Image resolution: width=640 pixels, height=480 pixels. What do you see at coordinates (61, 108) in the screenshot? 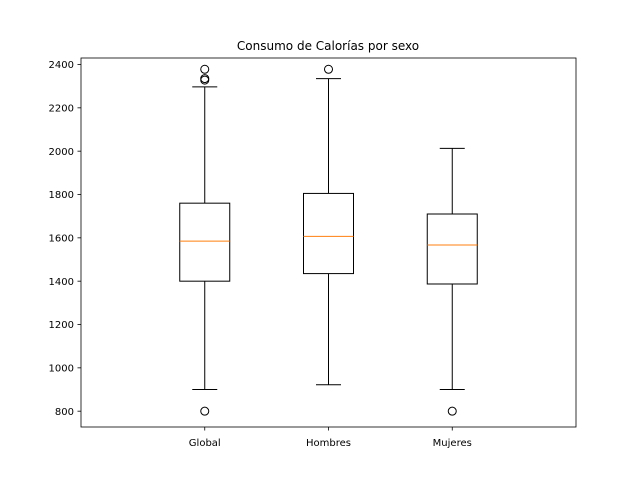
I see `y-tick-label-2200: 2200` at bounding box center [61, 108].